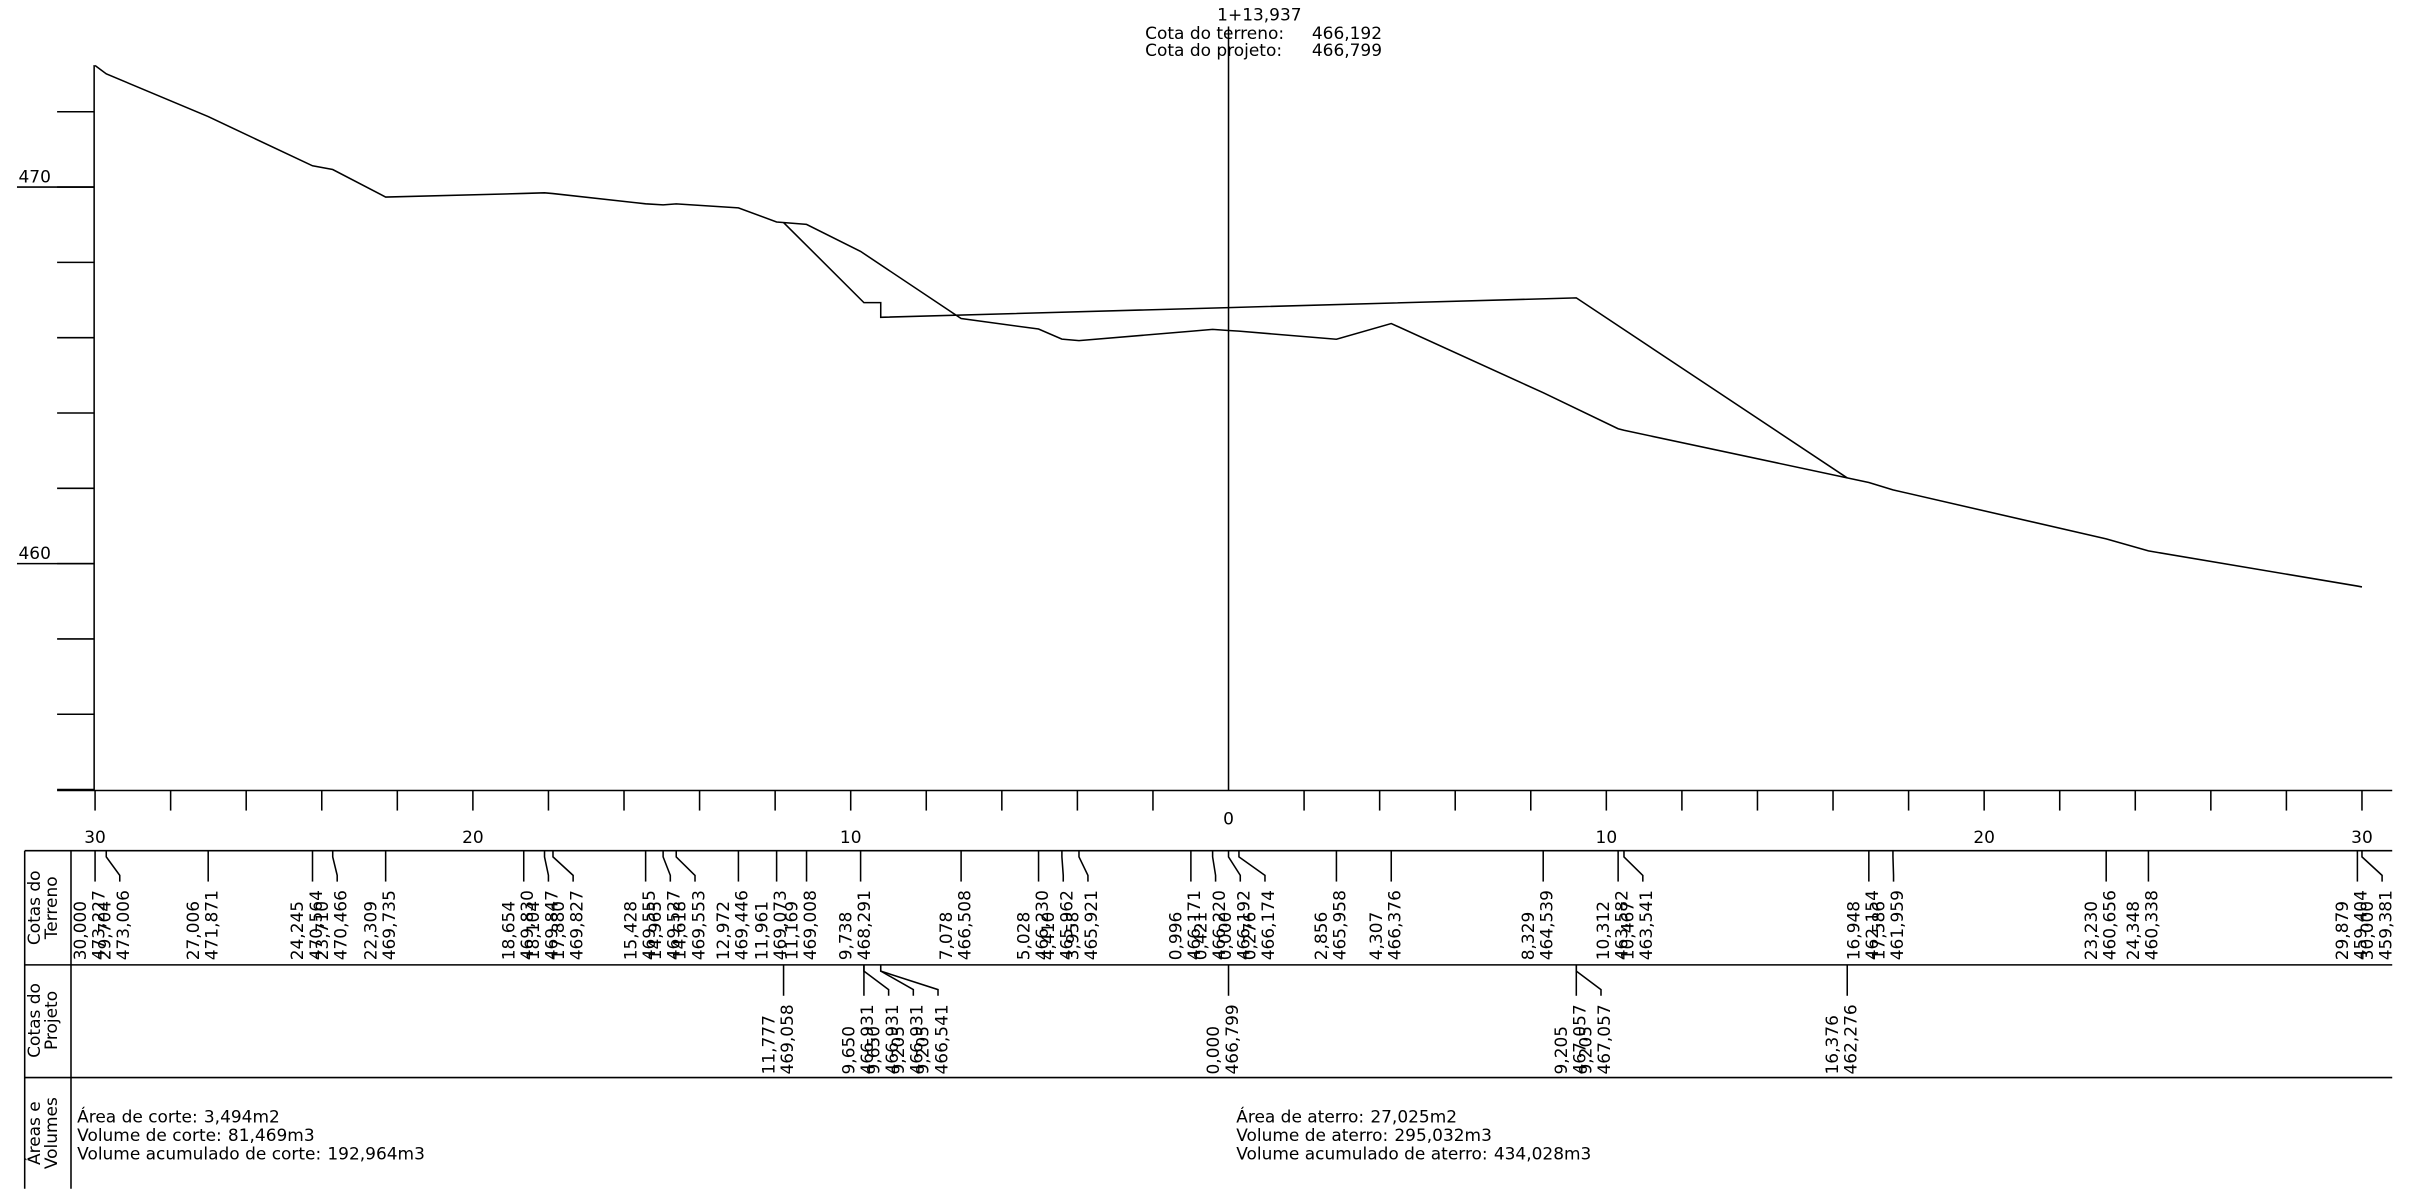  Describe the element at coordinates (35, 907) in the screenshot. I see `row-header: Cotas do` at that location.